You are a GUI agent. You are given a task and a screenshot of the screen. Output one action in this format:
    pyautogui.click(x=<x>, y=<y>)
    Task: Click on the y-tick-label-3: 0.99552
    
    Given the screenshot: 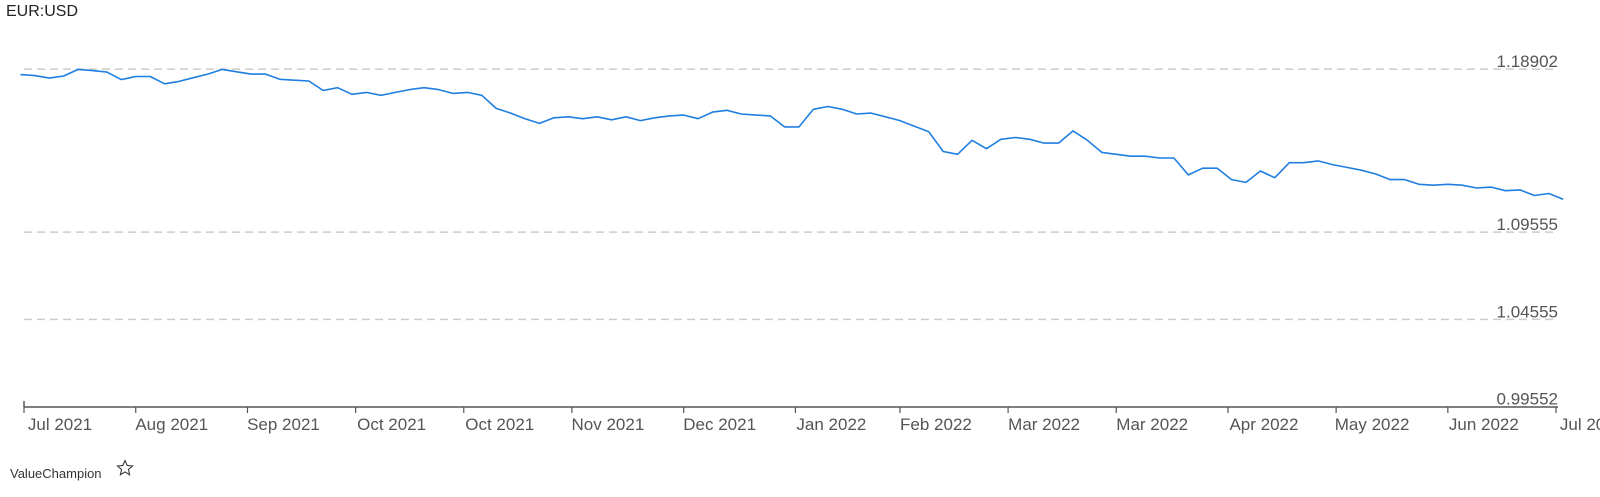 What is the action you would take?
    pyautogui.click(x=1527, y=399)
    